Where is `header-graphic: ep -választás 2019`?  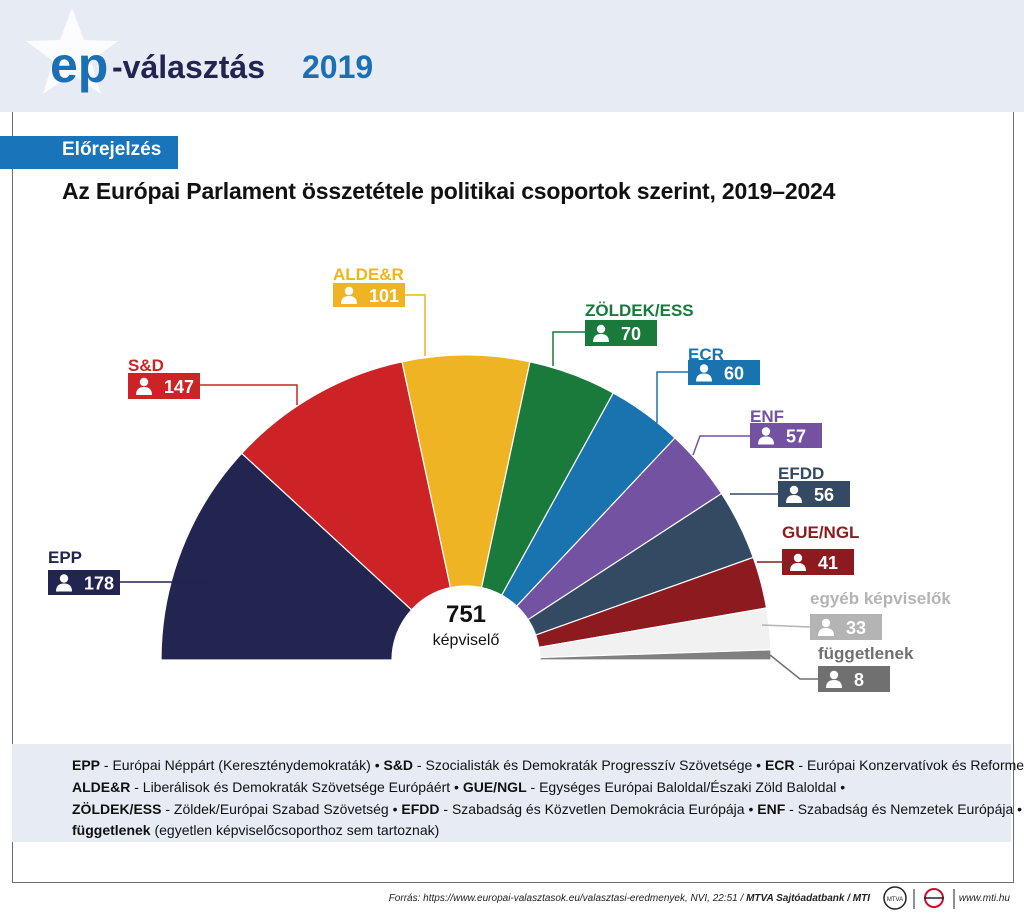 header-graphic: ep -választás 2019 is located at coordinates (199, 51).